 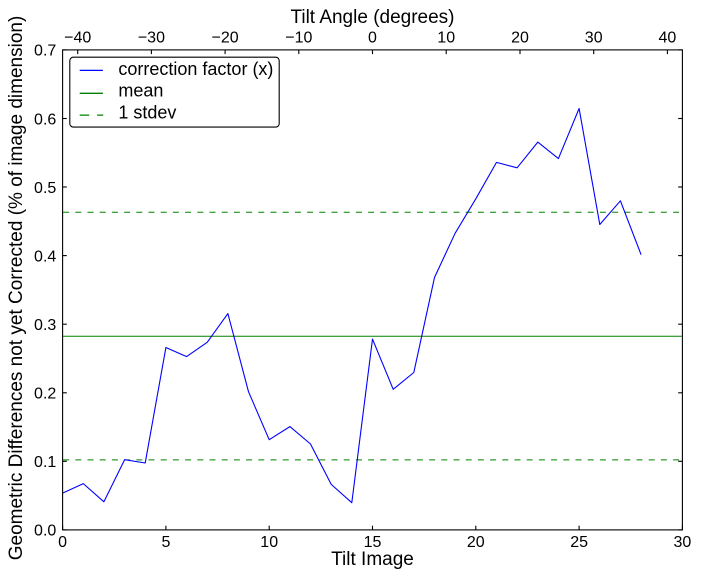 I want to click on svg-text: 15, so click(x=373, y=542).